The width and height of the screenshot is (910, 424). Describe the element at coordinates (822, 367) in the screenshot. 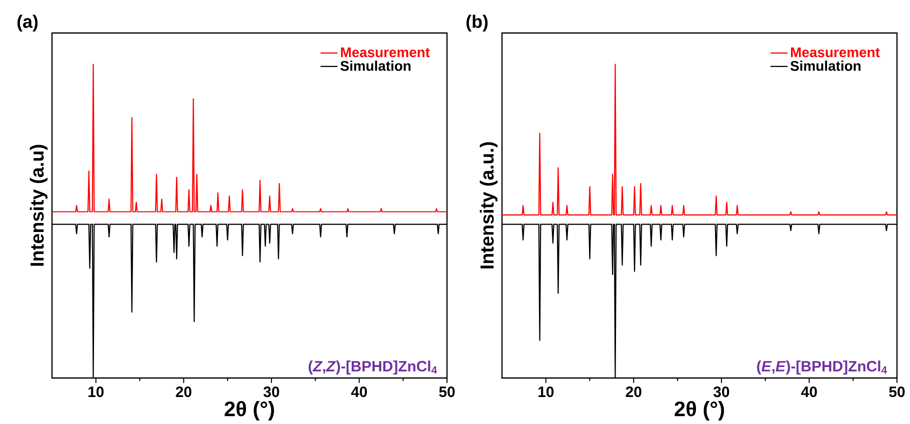

I see `annotation: (E,E)-[BPHD]ZnCl$_{4}$` at that location.